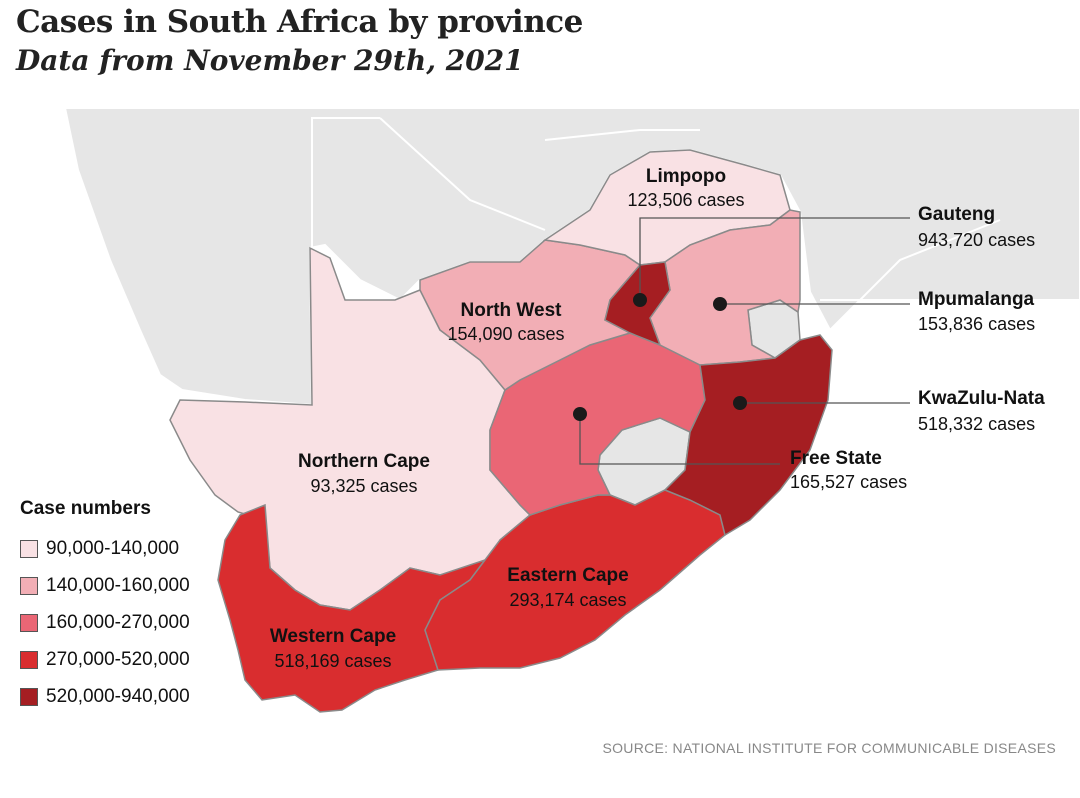  What do you see at coordinates (622, 135) in the screenshot?
I see `border-line-zimbabwe` at bounding box center [622, 135].